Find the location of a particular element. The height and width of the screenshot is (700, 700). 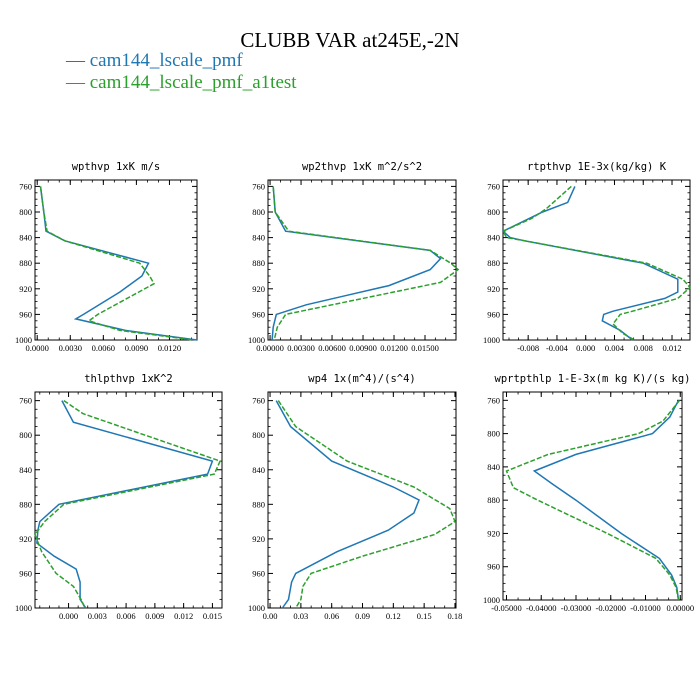

panel-title: thlpthvp 1xK^2 is located at coordinates (128, 379).